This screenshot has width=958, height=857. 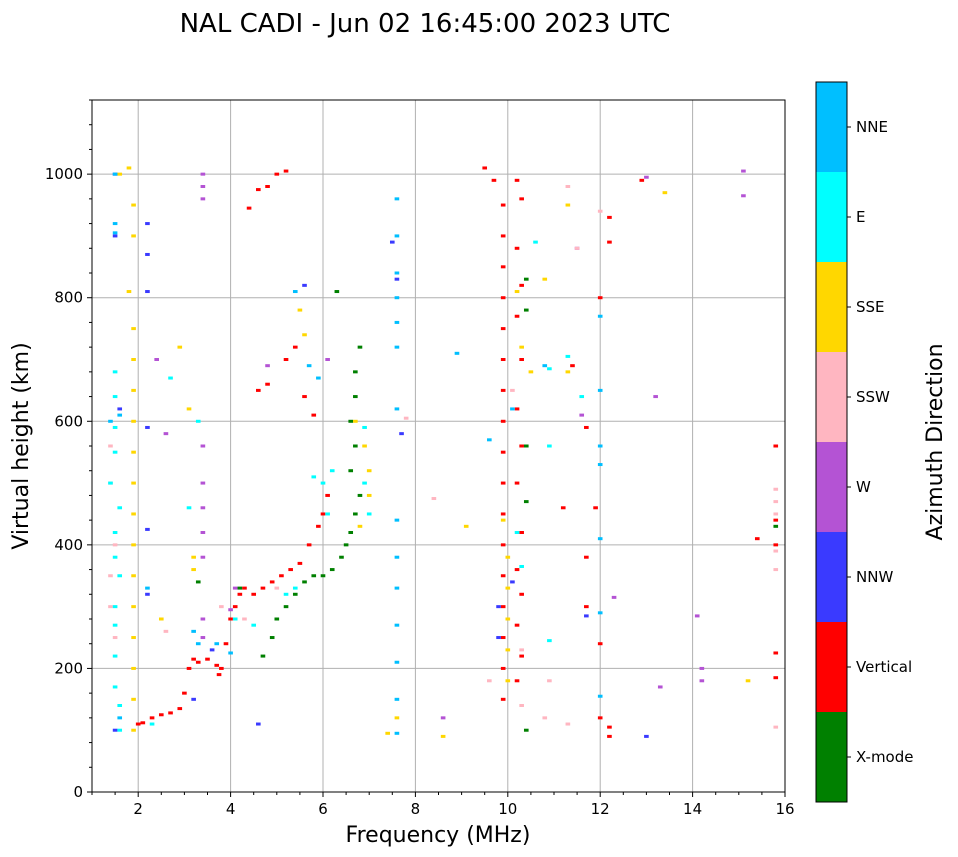 I want to click on x-tick-label: 10, so click(x=507, y=809).